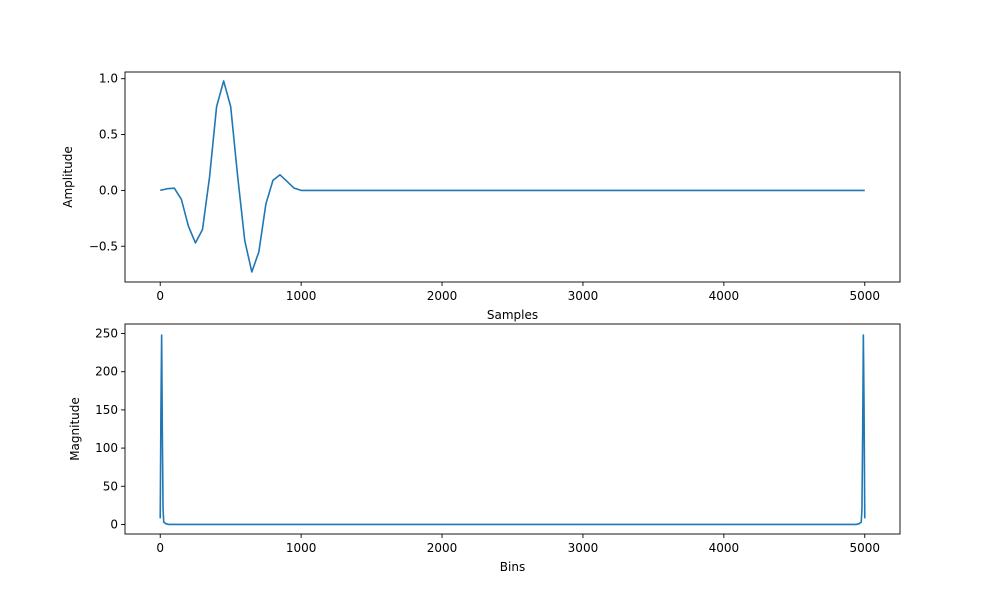 This screenshot has width=1000, height=600. Describe the element at coordinates (68, 177) in the screenshot. I see `y-axis-label: Amplitude` at that location.